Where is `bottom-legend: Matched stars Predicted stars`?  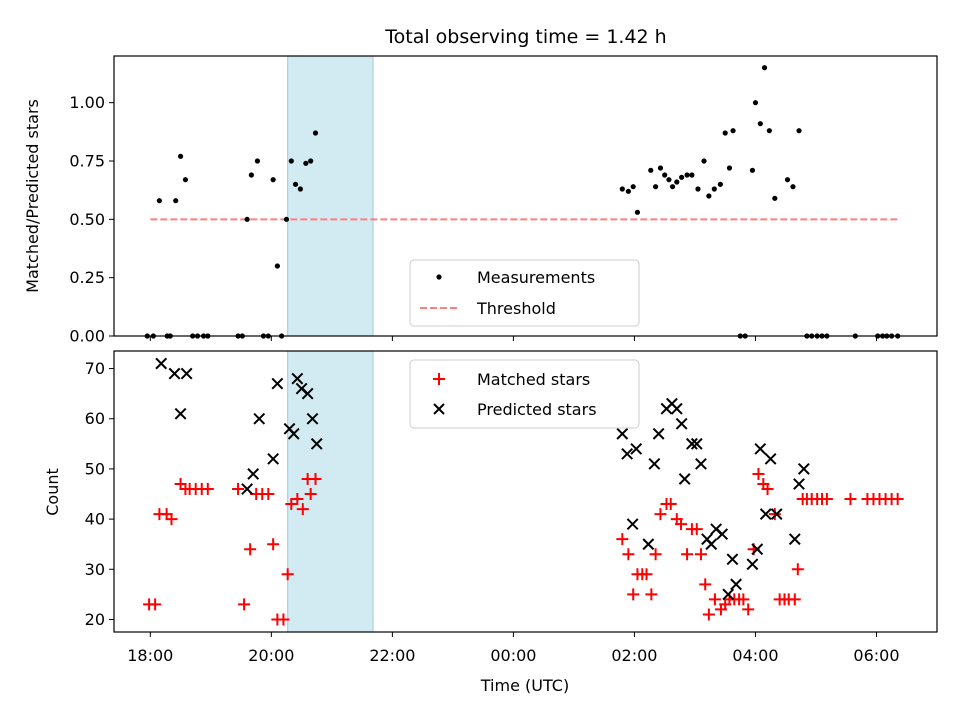 bottom-legend: Matched stars Predicted stars is located at coordinates (524, 394).